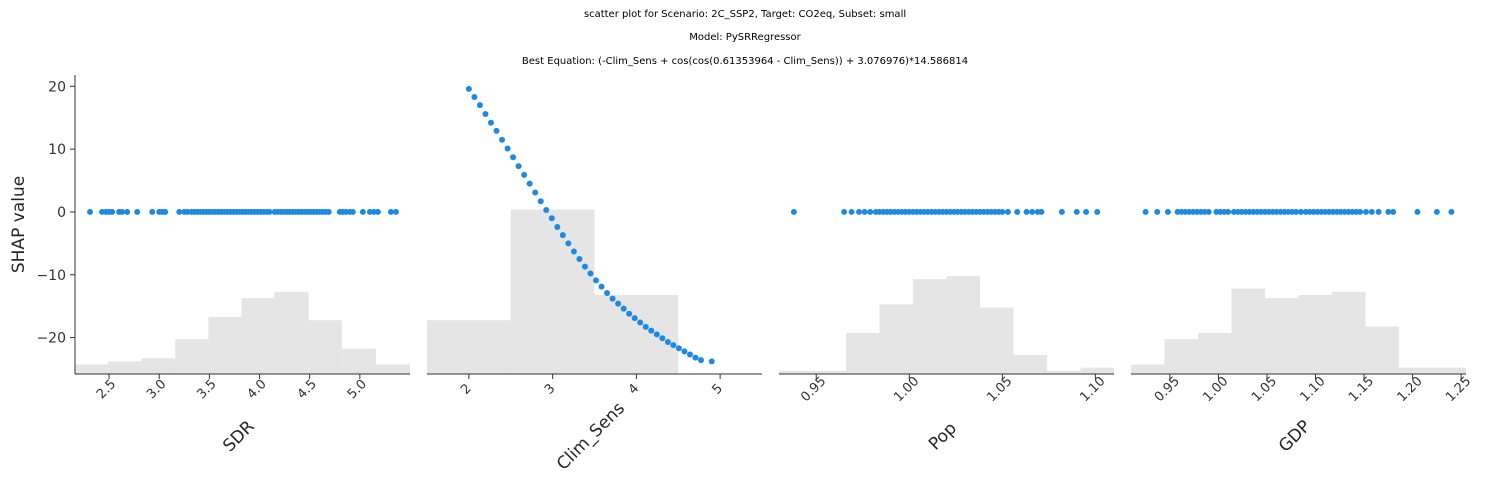  I want to click on x-tick-label: 4.5, so click(307, 389).